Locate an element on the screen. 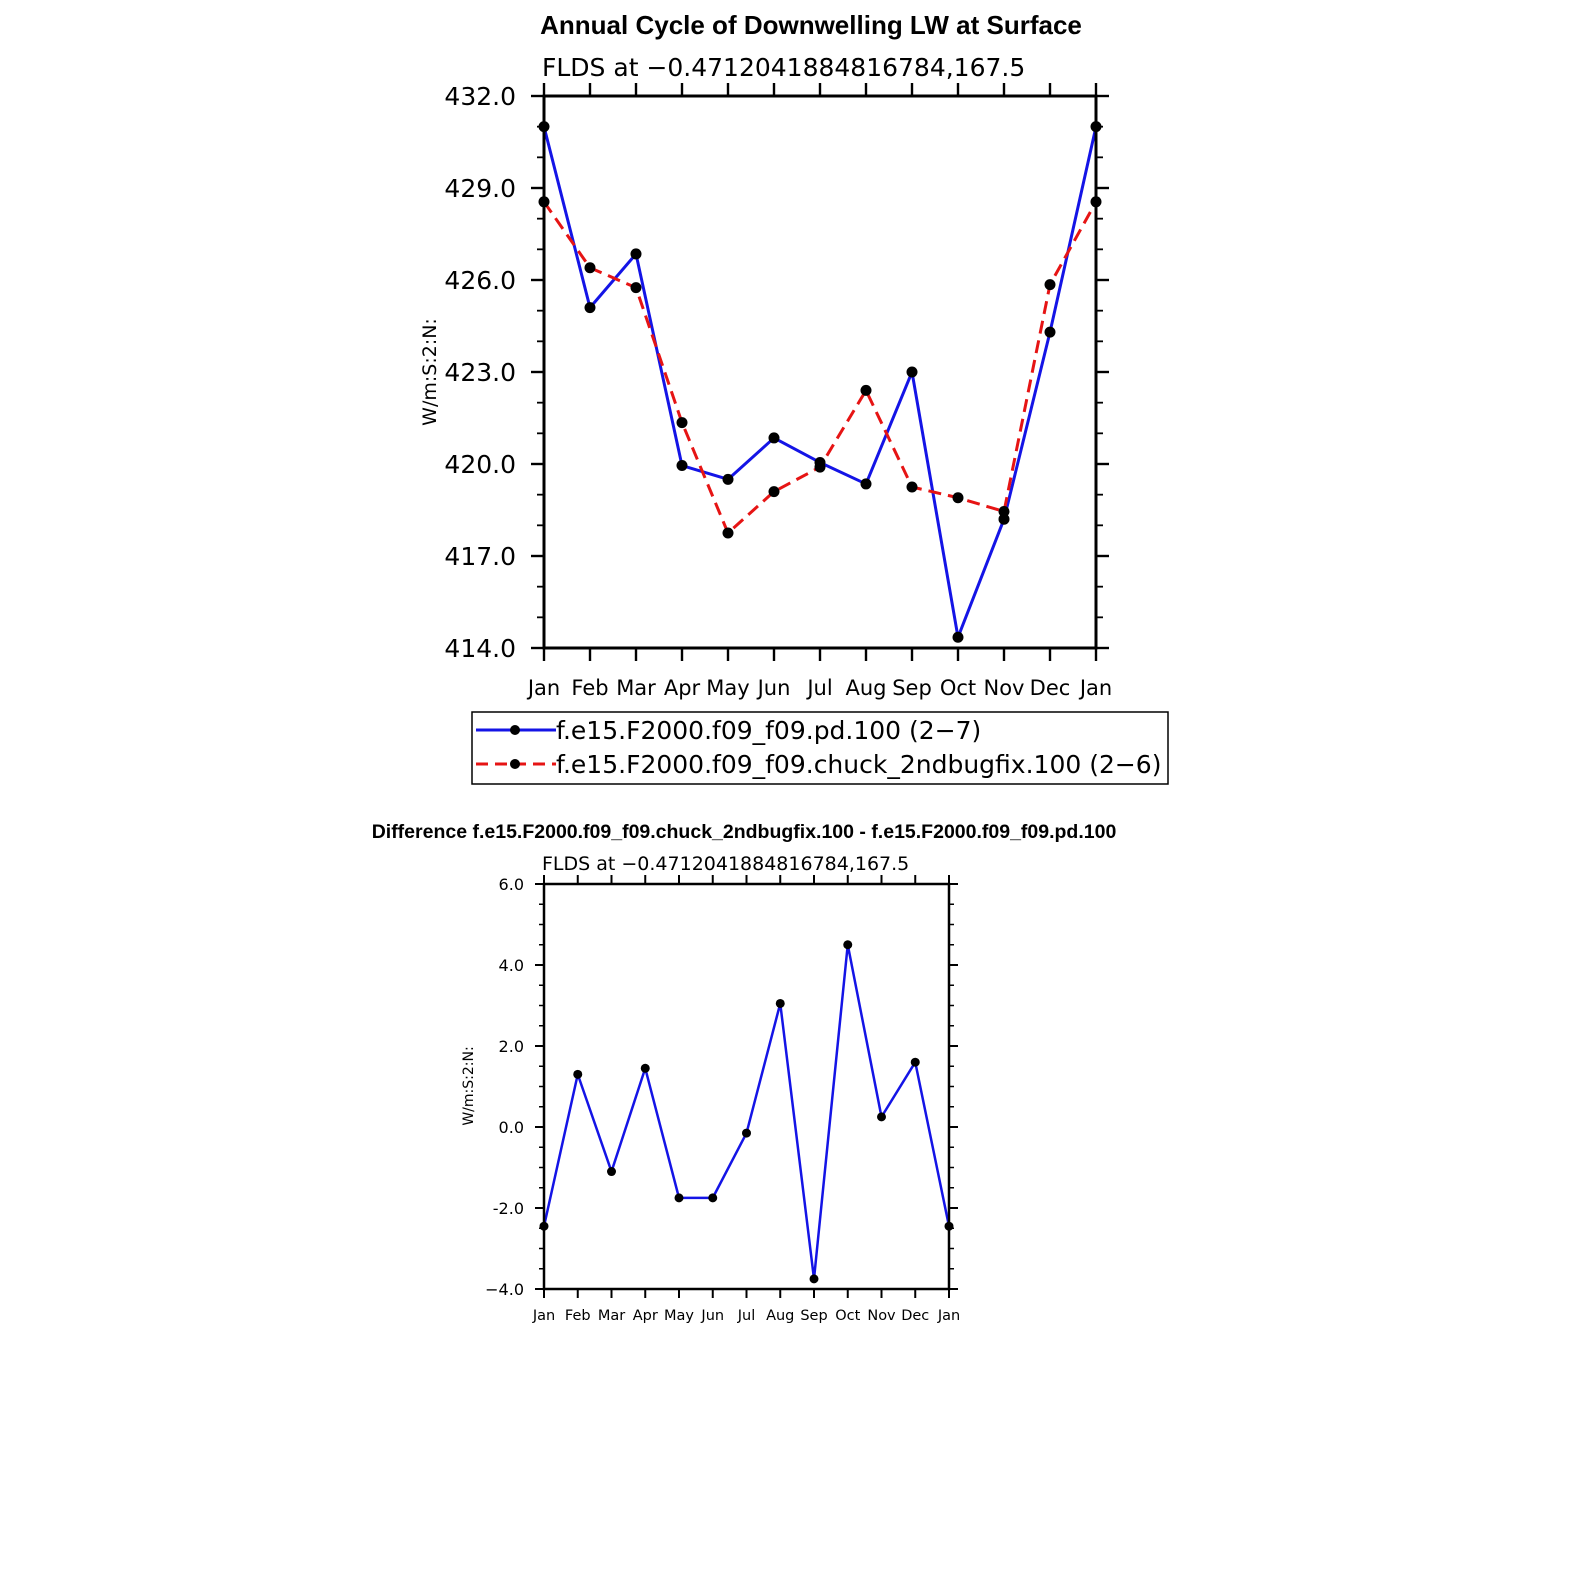 Image resolution: width=1574 pixels, height=1574 pixels. y-tick-label: 423.0 is located at coordinates (480, 372).